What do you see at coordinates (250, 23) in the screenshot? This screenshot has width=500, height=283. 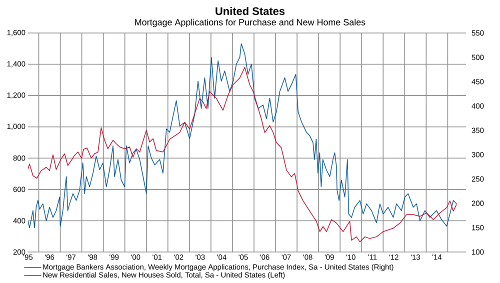 I see `chart-subtitle: Mortgage Applications for Purchase and New Home Sales` at bounding box center [250, 23].